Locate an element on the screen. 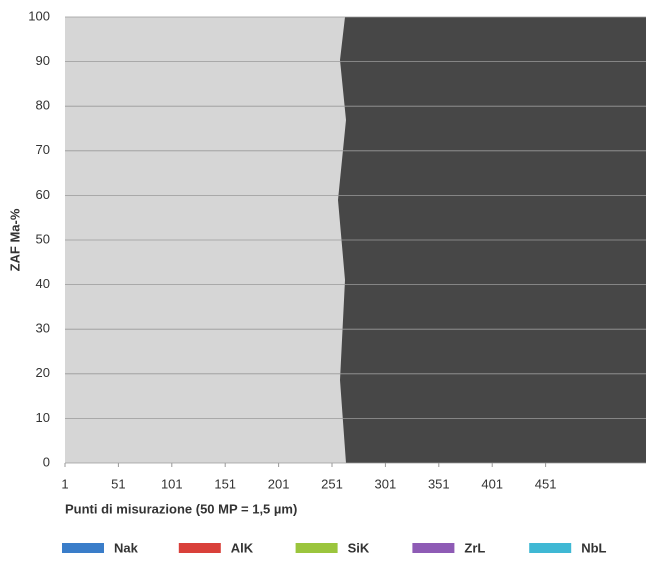 This screenshot has width=646, height=564. x-tick-label: 351 is located at coordinates (439, 483).